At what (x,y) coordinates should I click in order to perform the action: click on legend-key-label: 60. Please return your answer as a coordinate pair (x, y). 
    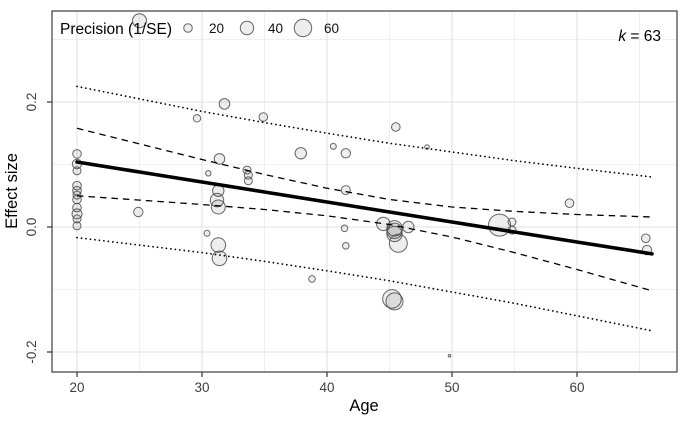
    Looking at the image, I should click on (331, 28).